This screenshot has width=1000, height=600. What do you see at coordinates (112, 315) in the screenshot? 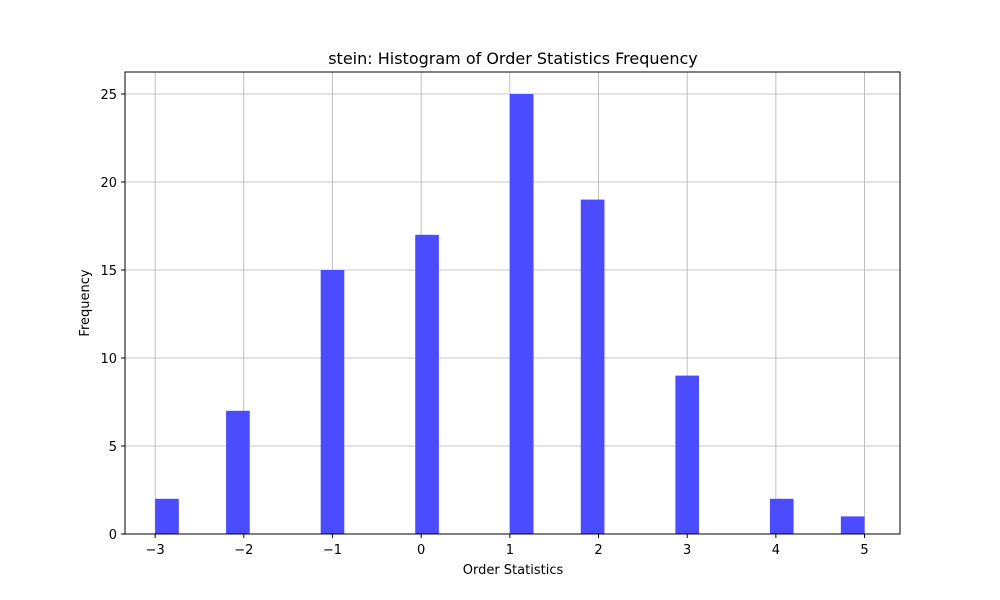
I see `y-axis-ticks: 0 5 10 15 20 25` at bounding box center [112, 315].